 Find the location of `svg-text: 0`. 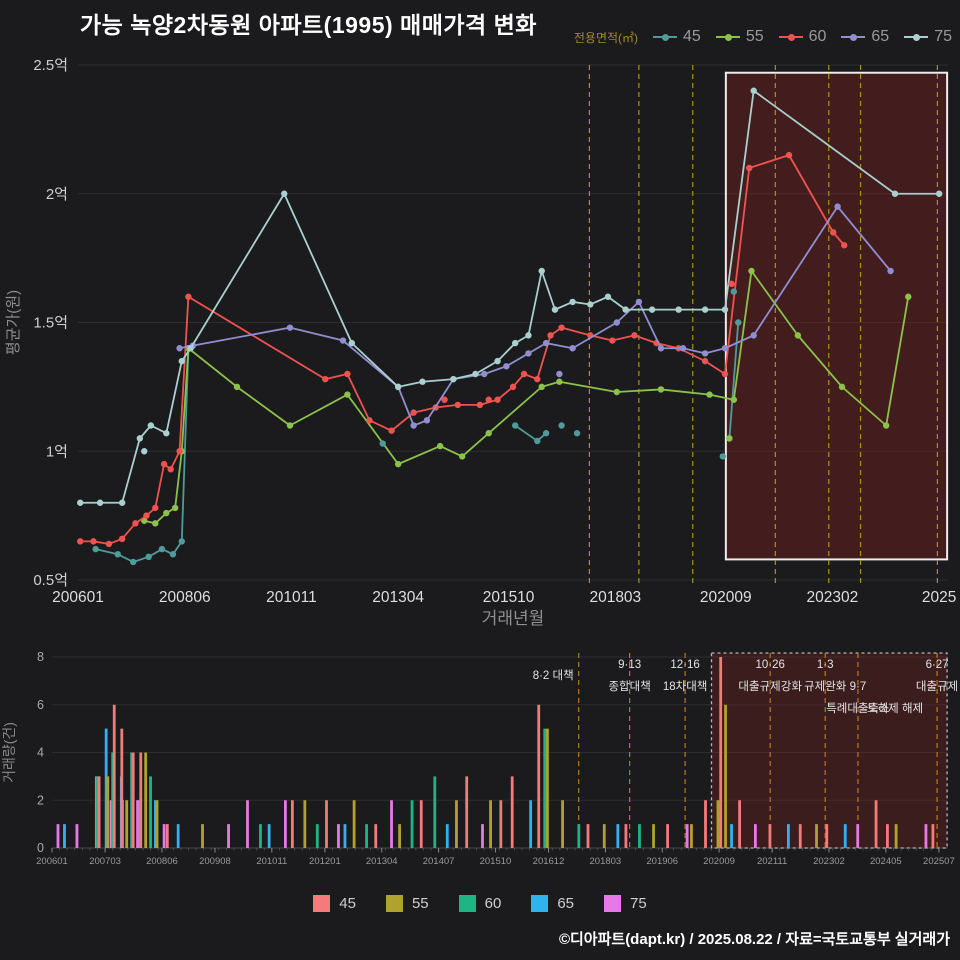

svg-text: 0 is located at coordinates (40, 848).